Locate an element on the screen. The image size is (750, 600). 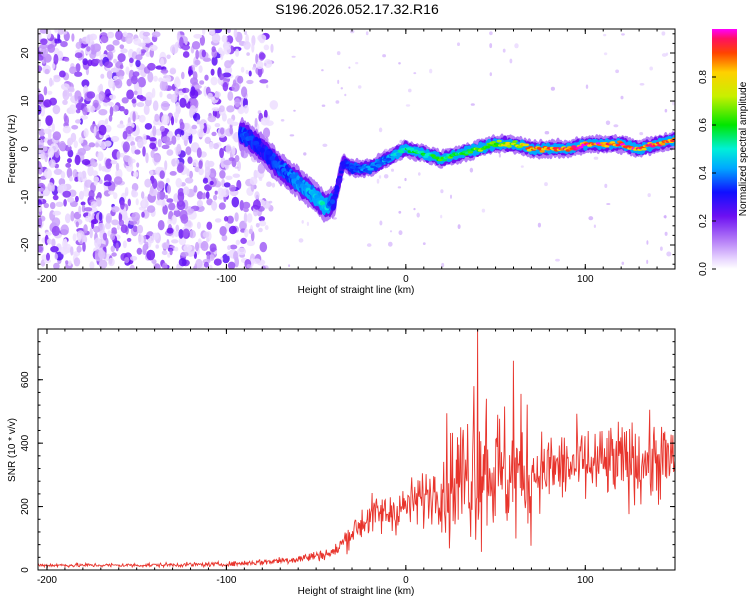
colorbar-label: Normalized spectral amplitude is located at coordinates (743, 148).